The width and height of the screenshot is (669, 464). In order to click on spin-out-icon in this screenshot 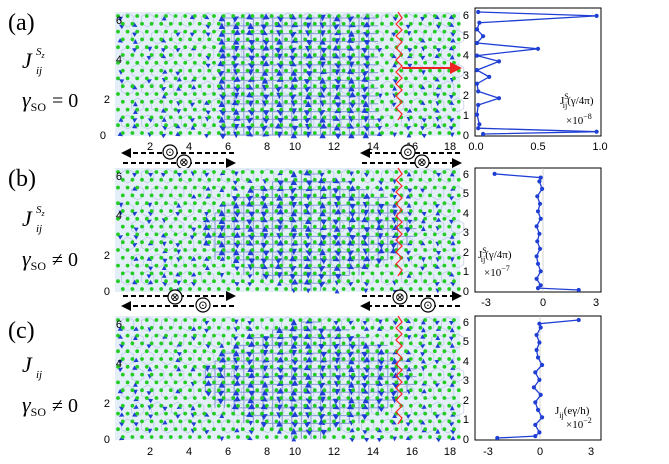, I will do `click(428, 305)`.